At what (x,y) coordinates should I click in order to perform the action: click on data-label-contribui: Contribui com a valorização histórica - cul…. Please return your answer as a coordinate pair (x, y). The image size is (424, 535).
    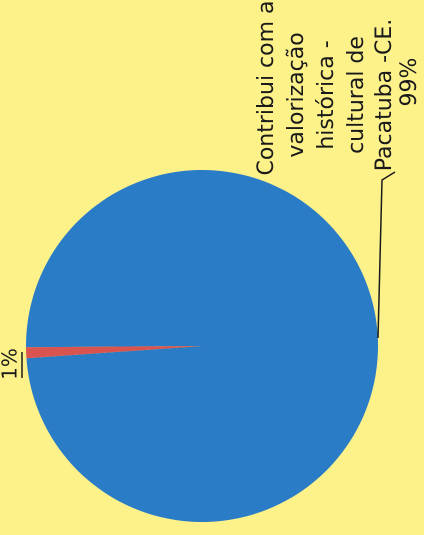
    Looking at the image, I should click on (338, 87).